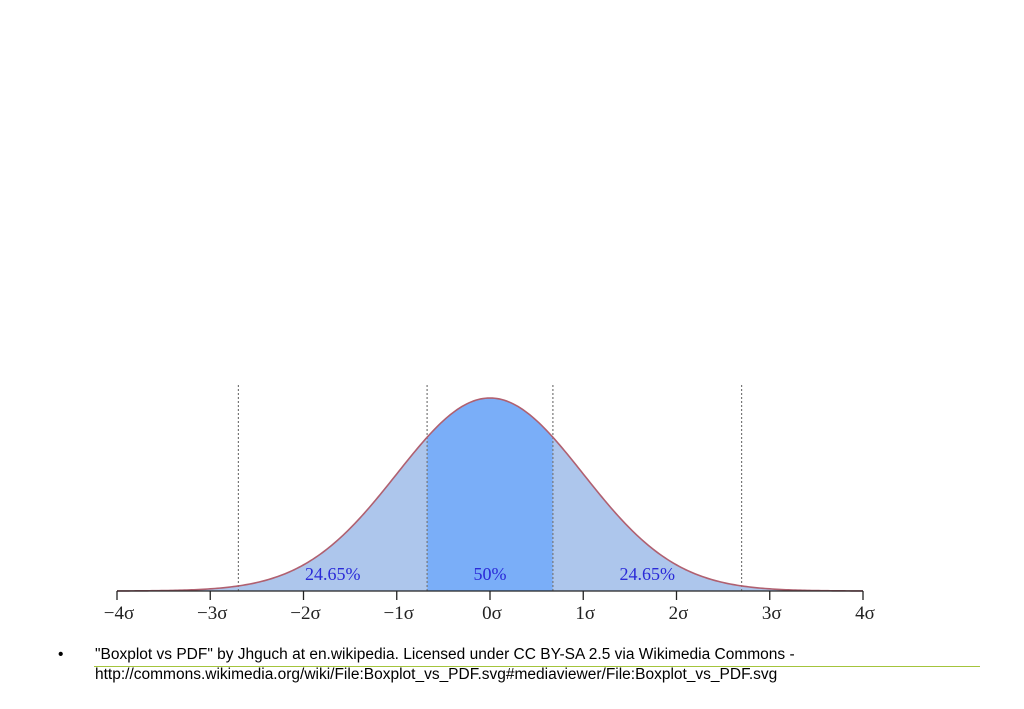  Describe the element at coordinates (679, 613) in the screenshot. I see `x-tick-label: 2σ` at that location.